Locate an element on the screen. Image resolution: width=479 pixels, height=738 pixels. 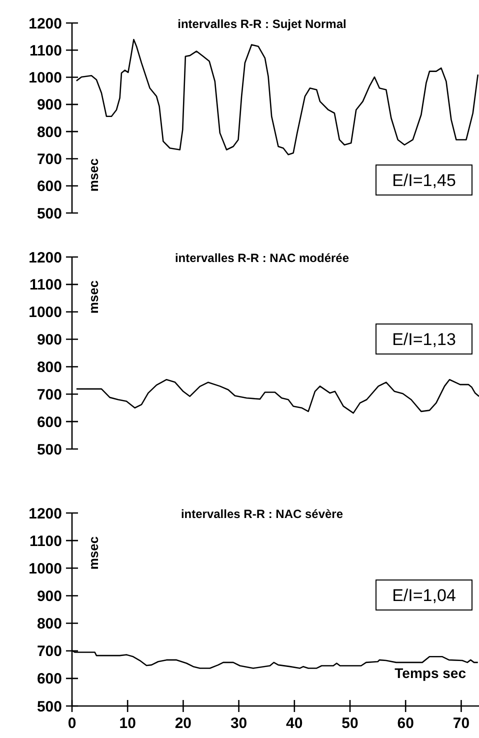
x-tick-label: 20 is located at coordinates (183, 723).